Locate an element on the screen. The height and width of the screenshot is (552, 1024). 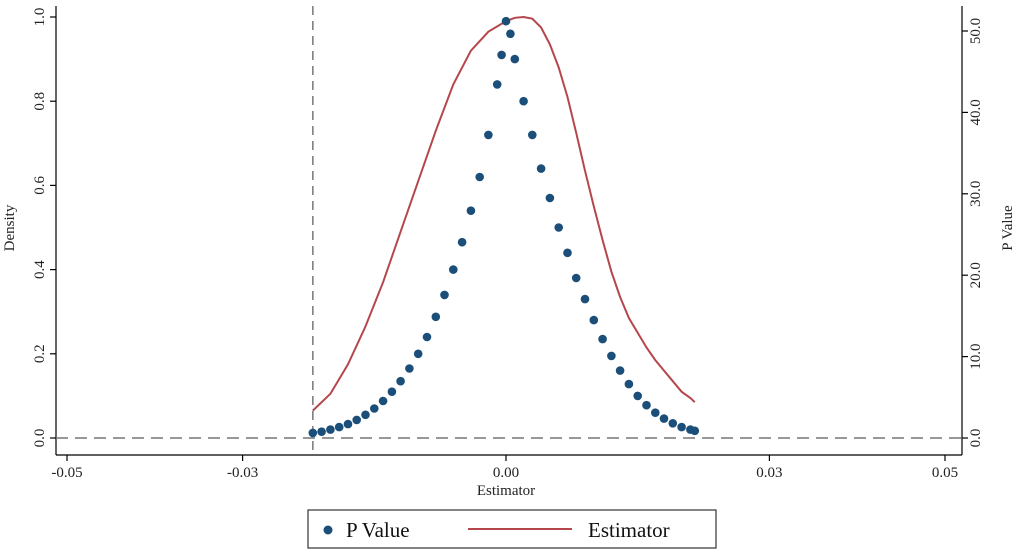
legend-p-value-label: P Value is located at coordinates (378, 530).